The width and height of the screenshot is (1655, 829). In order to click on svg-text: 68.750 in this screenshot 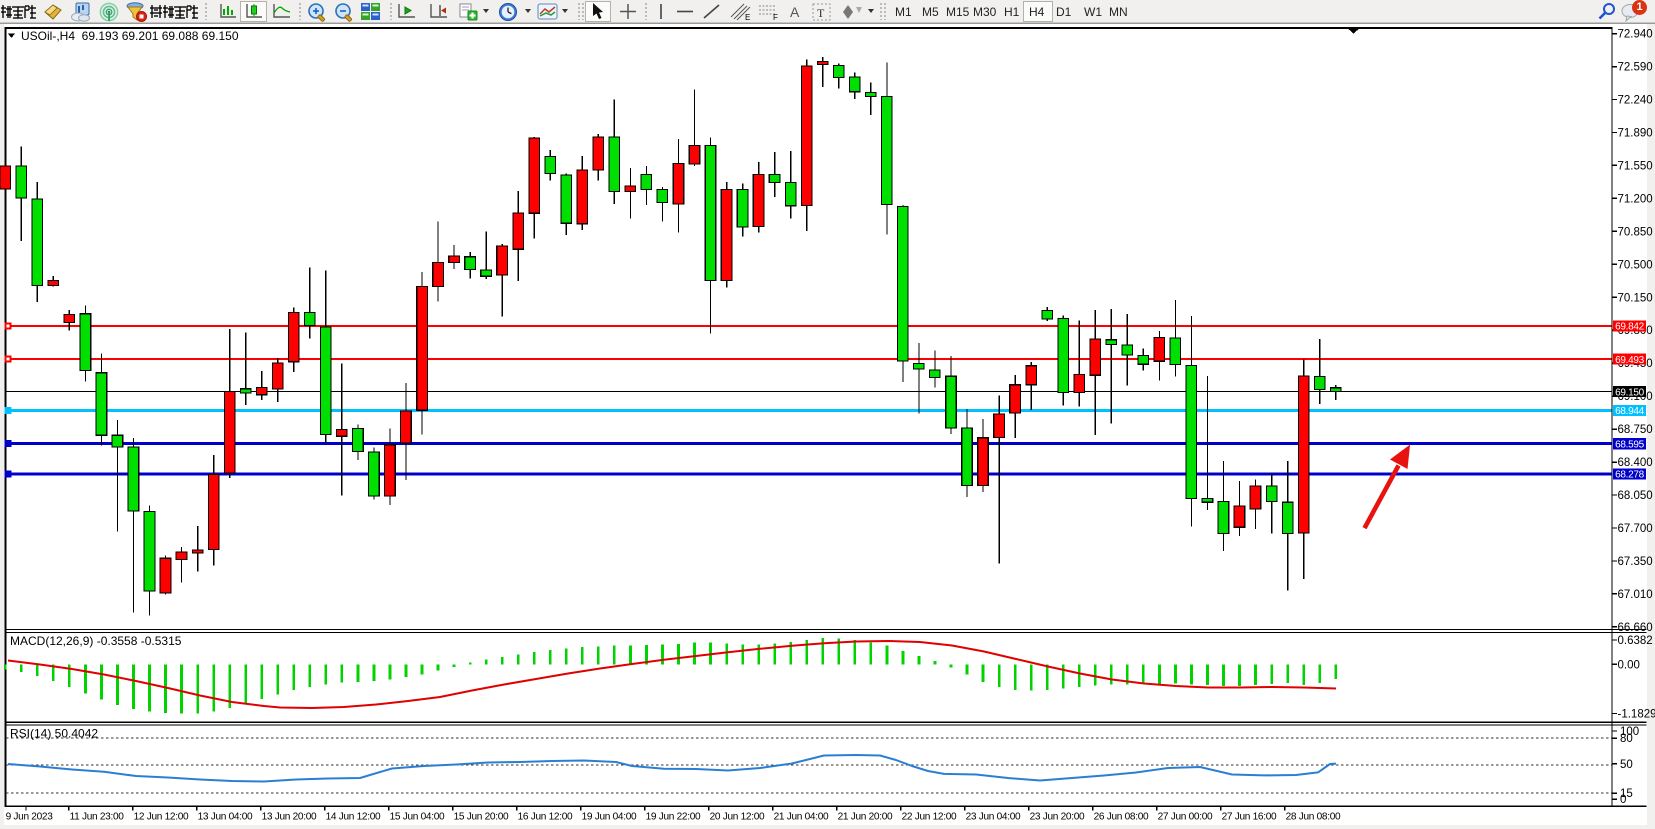, I will do `click(1635, 430)`.